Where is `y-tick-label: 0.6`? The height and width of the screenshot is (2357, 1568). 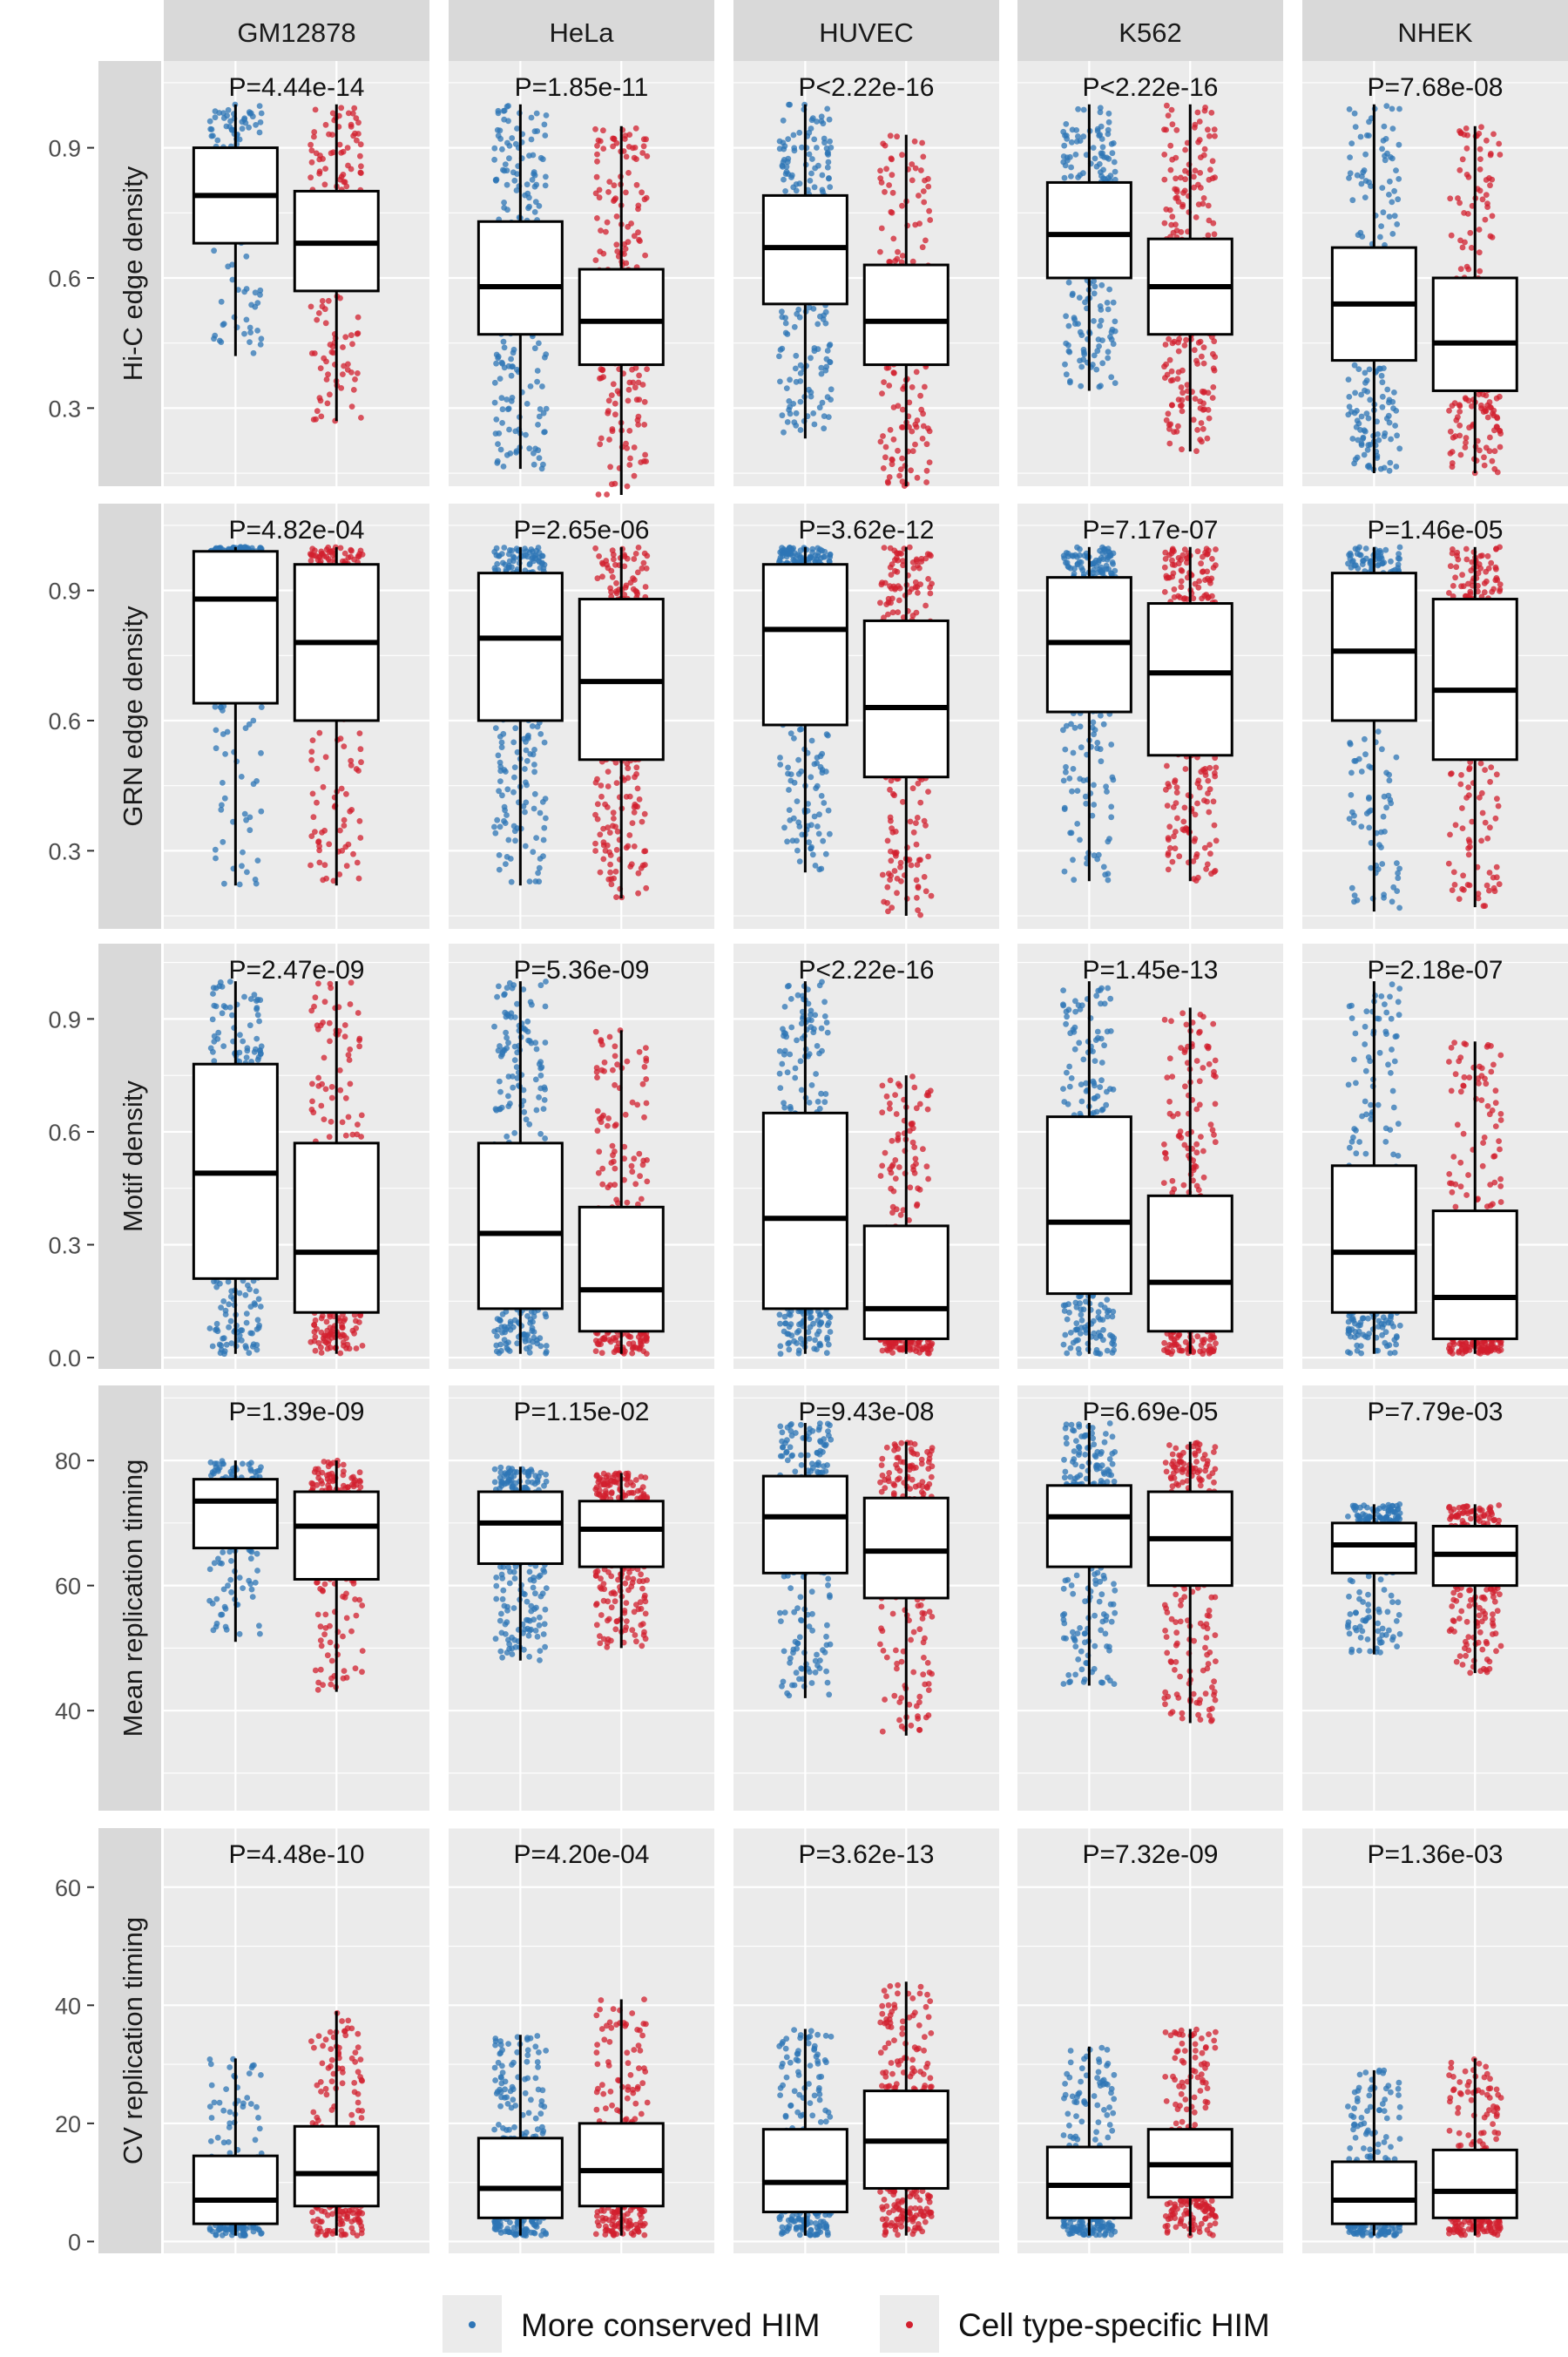 y-tick-label: 0.6 is located at coordinates (64, 721).